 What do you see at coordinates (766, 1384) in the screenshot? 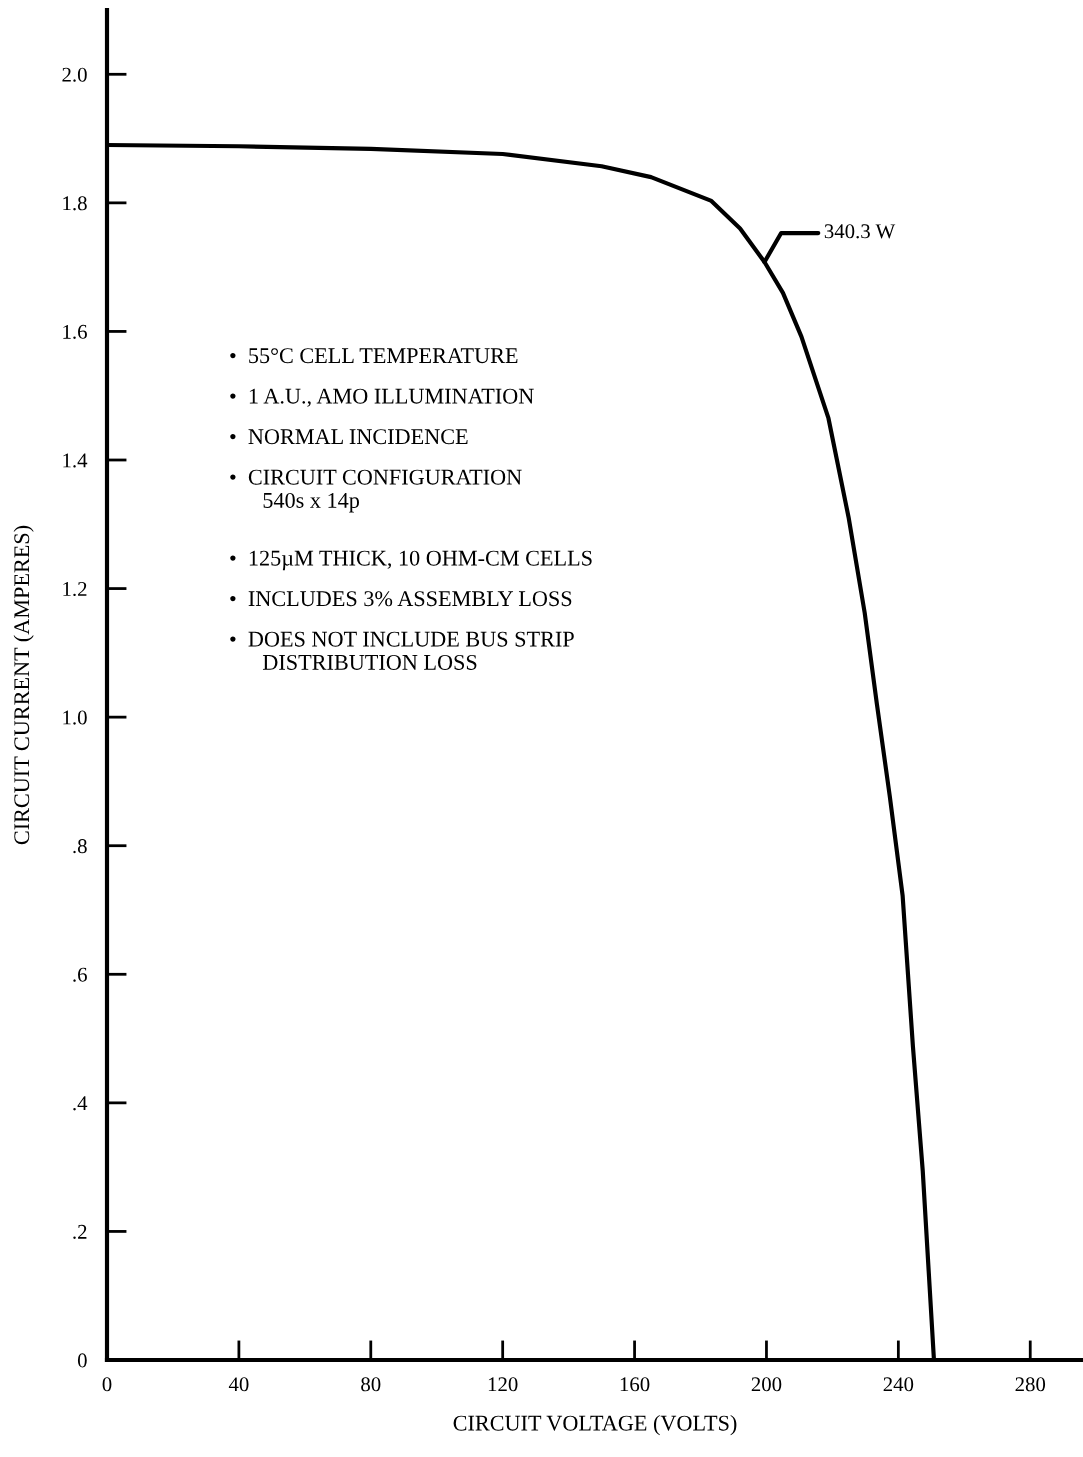
I see `x-tick-label: 200` at bounding box center [766, 1384].